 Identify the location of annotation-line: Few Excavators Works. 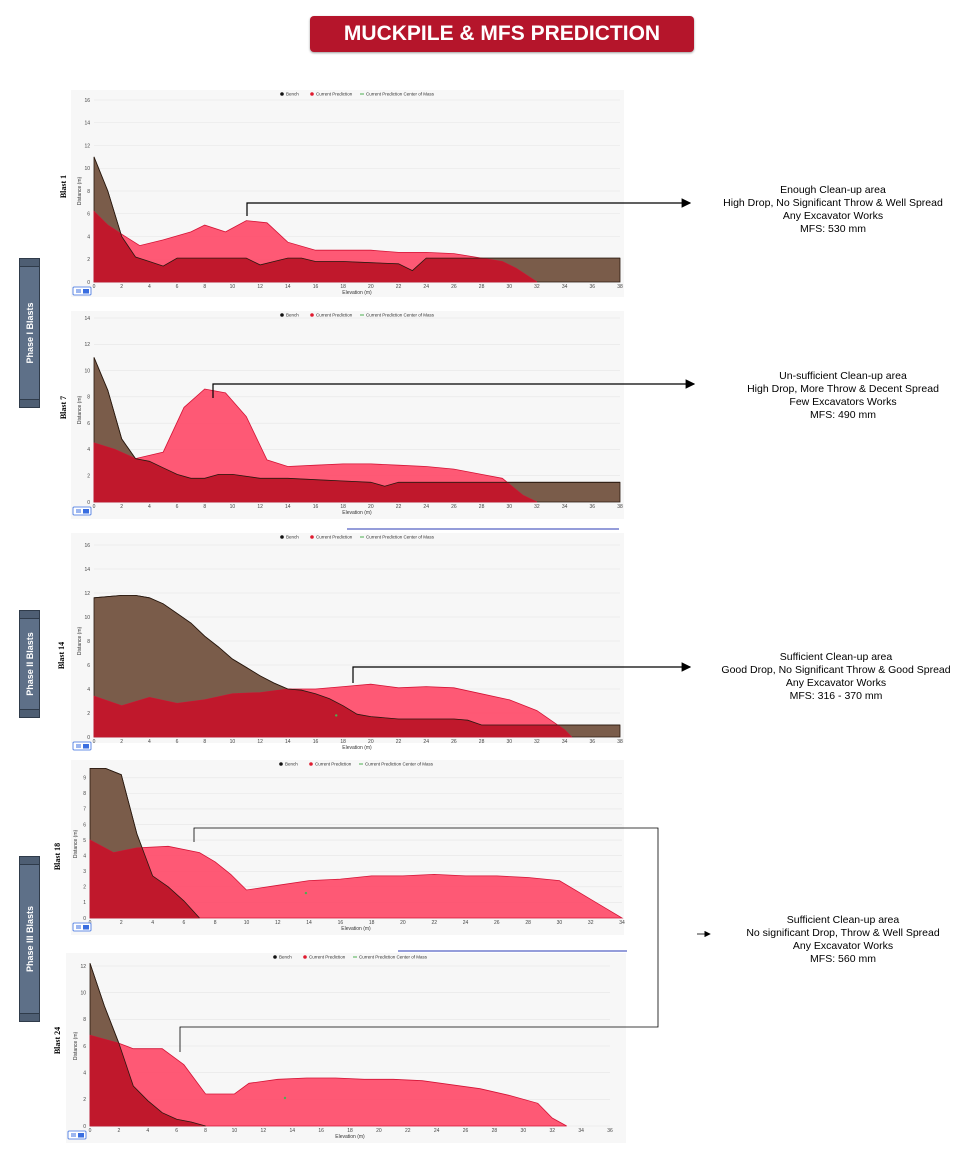
(843, 402).